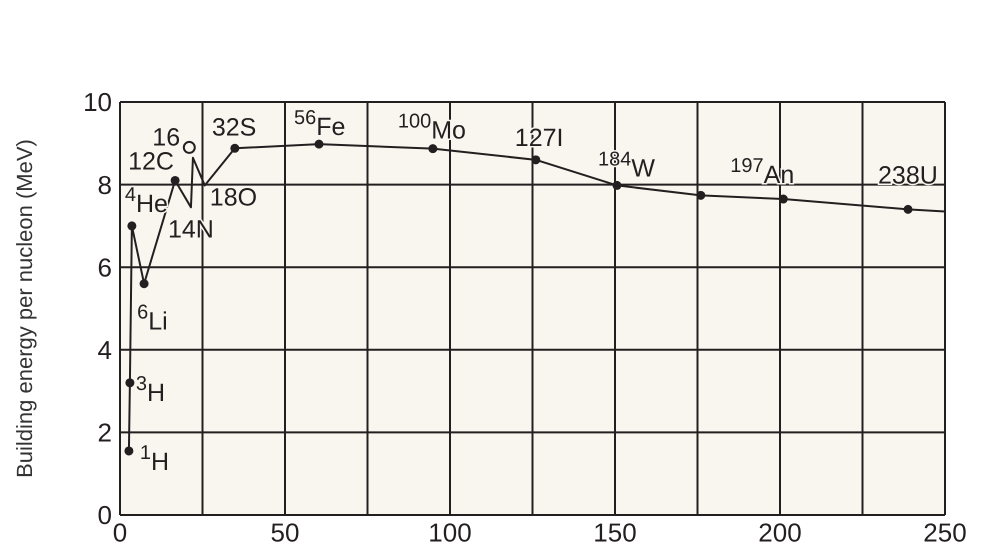 The height and width of the screenshot is (560, 993). I want to click on annotation: 238U, so click(908, 175).